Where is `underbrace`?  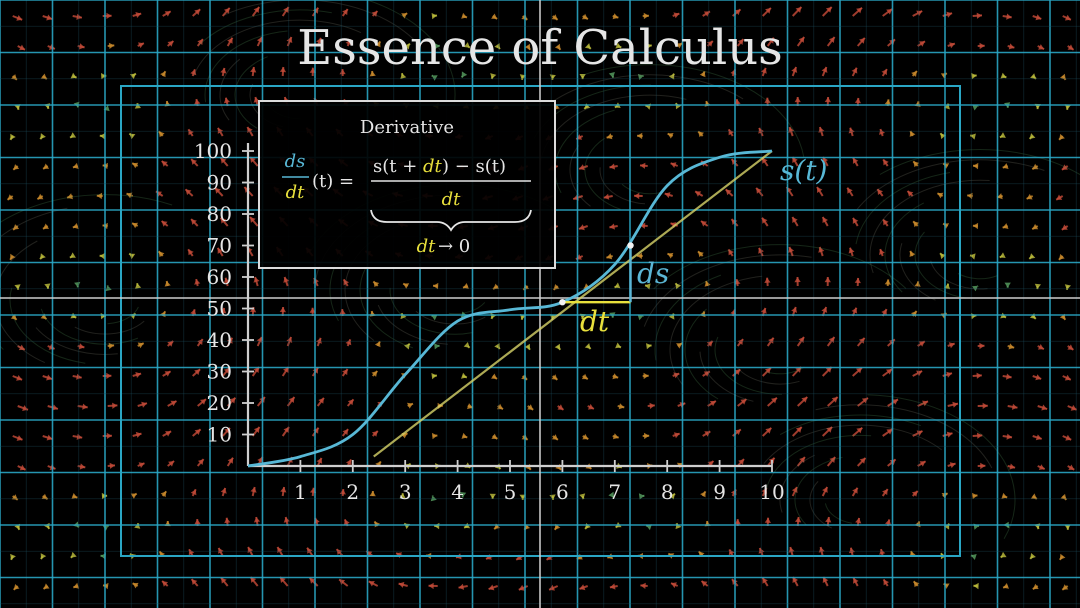
underbrace is located at coordinates (451, 220).